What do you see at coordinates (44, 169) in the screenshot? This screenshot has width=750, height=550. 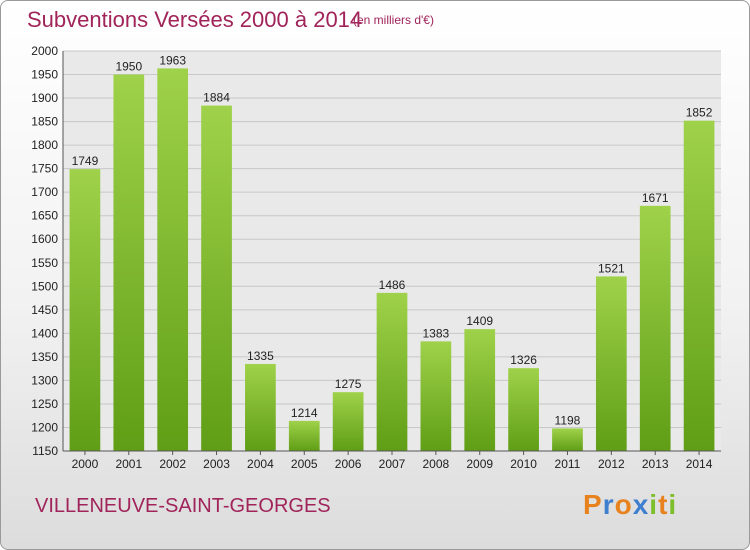 I see `y-tick-label: 1750` at bounding box center [44, 169].